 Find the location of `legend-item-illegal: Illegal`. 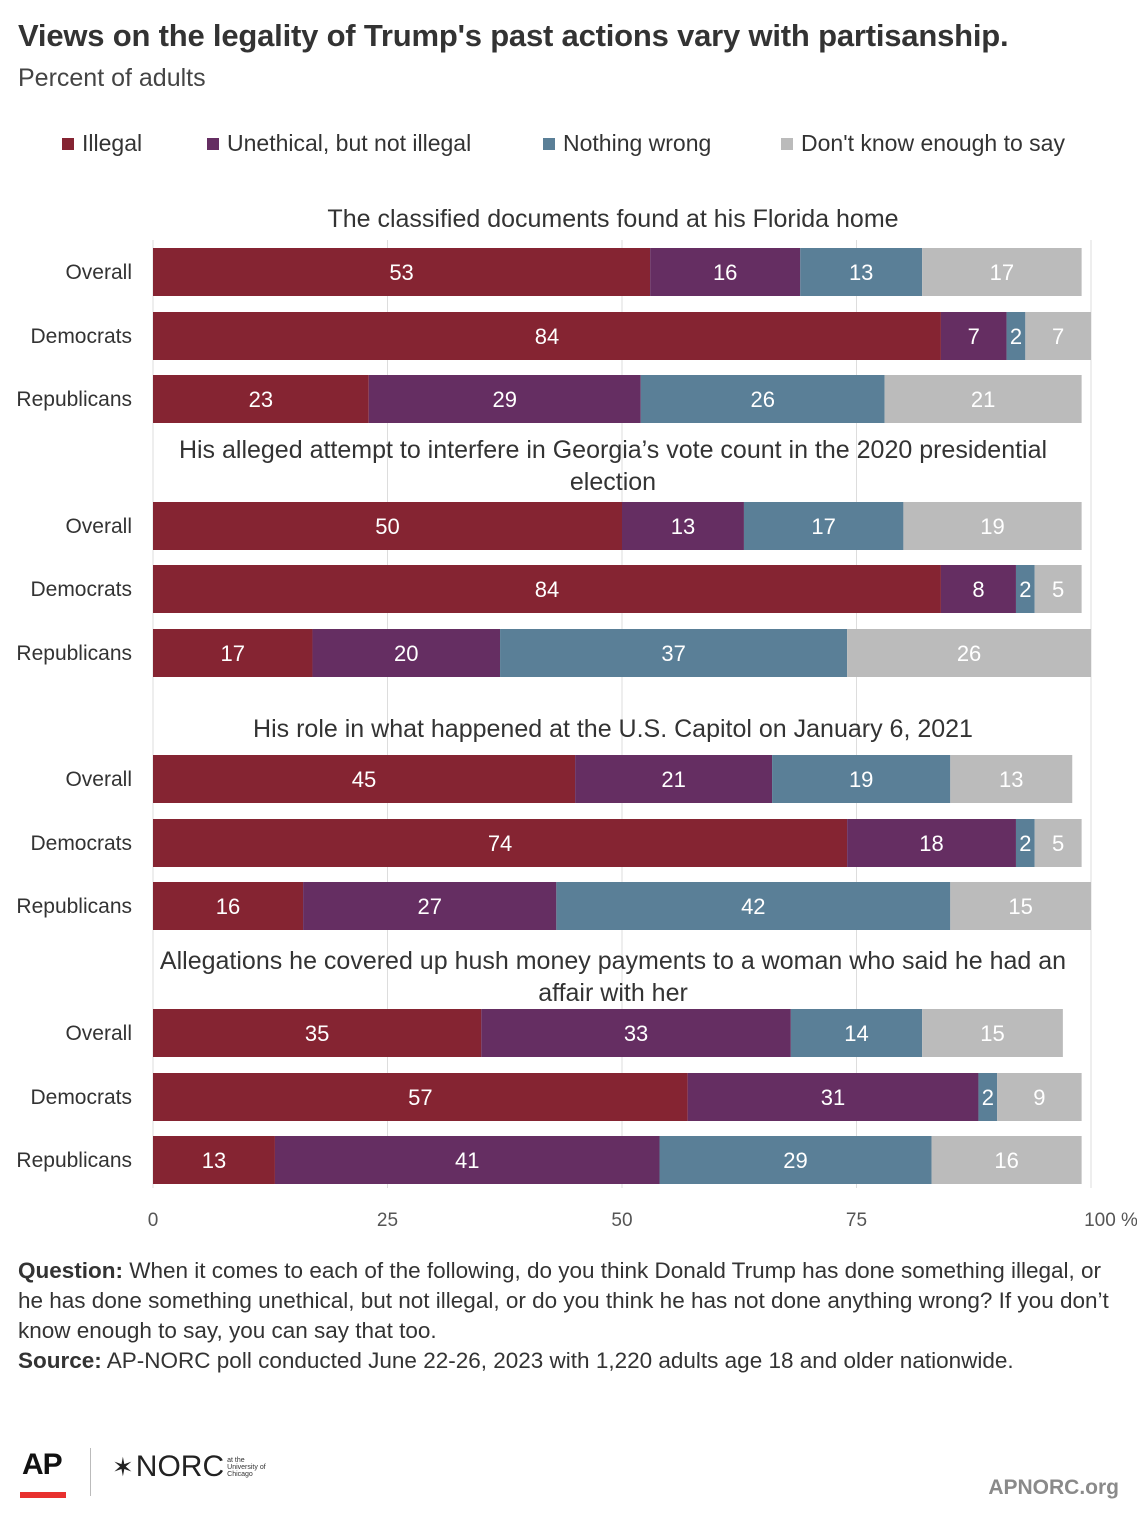

legend-item-illegal: Illegal is located at coordinates (102, 143).